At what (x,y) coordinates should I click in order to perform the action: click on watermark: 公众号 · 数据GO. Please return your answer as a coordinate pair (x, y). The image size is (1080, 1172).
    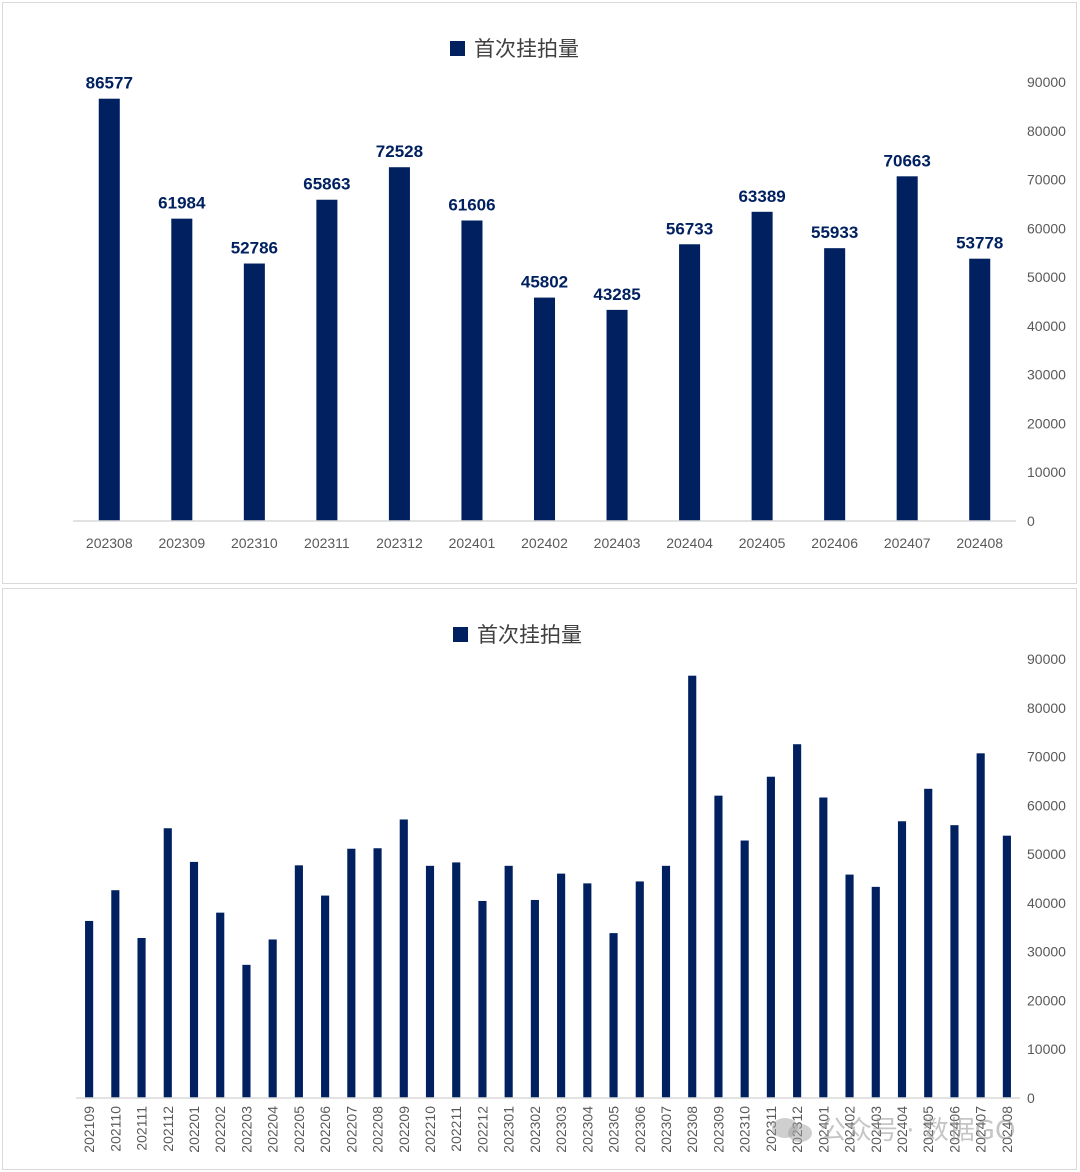
    Looking at the image, I should click on (892, 1128).